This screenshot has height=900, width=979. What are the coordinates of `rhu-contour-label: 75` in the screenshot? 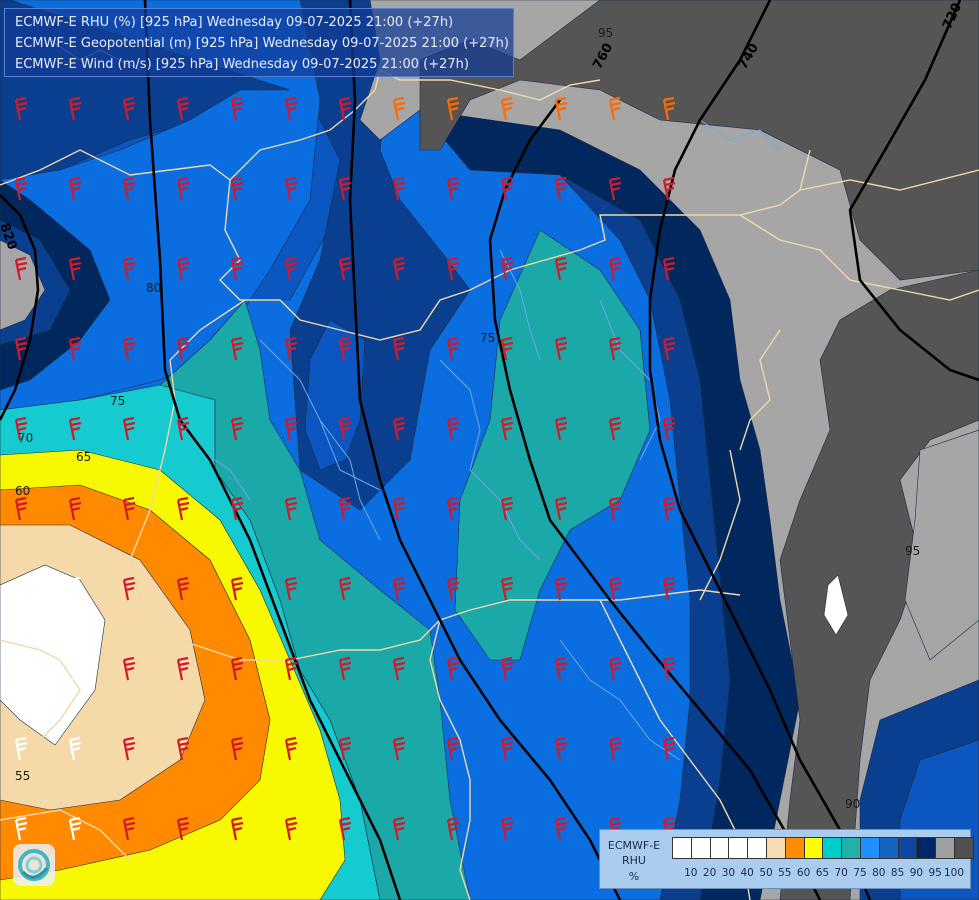 It's located at (117, 401).